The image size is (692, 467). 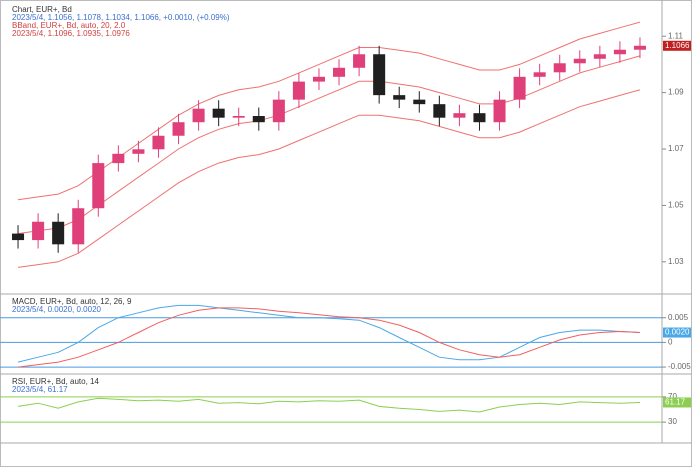 What do you see at coordinates (676, 261) in the screenshot?
I see `y-tick-label: 1.03` at bounding box center [676, 261].